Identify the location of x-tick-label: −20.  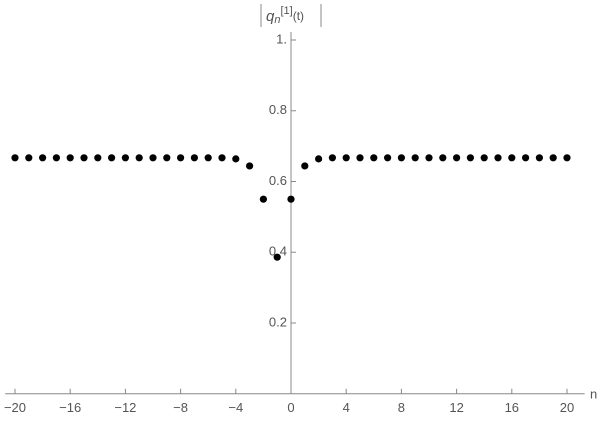
(15, 407).